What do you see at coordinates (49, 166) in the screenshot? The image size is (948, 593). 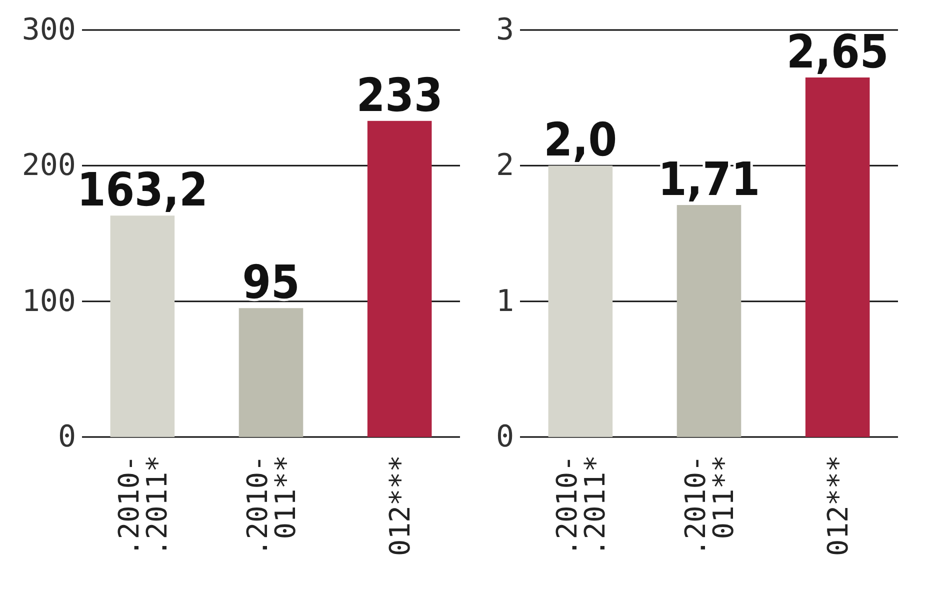 I see `y-tick-label: 200` at bounding box center [49, 166].